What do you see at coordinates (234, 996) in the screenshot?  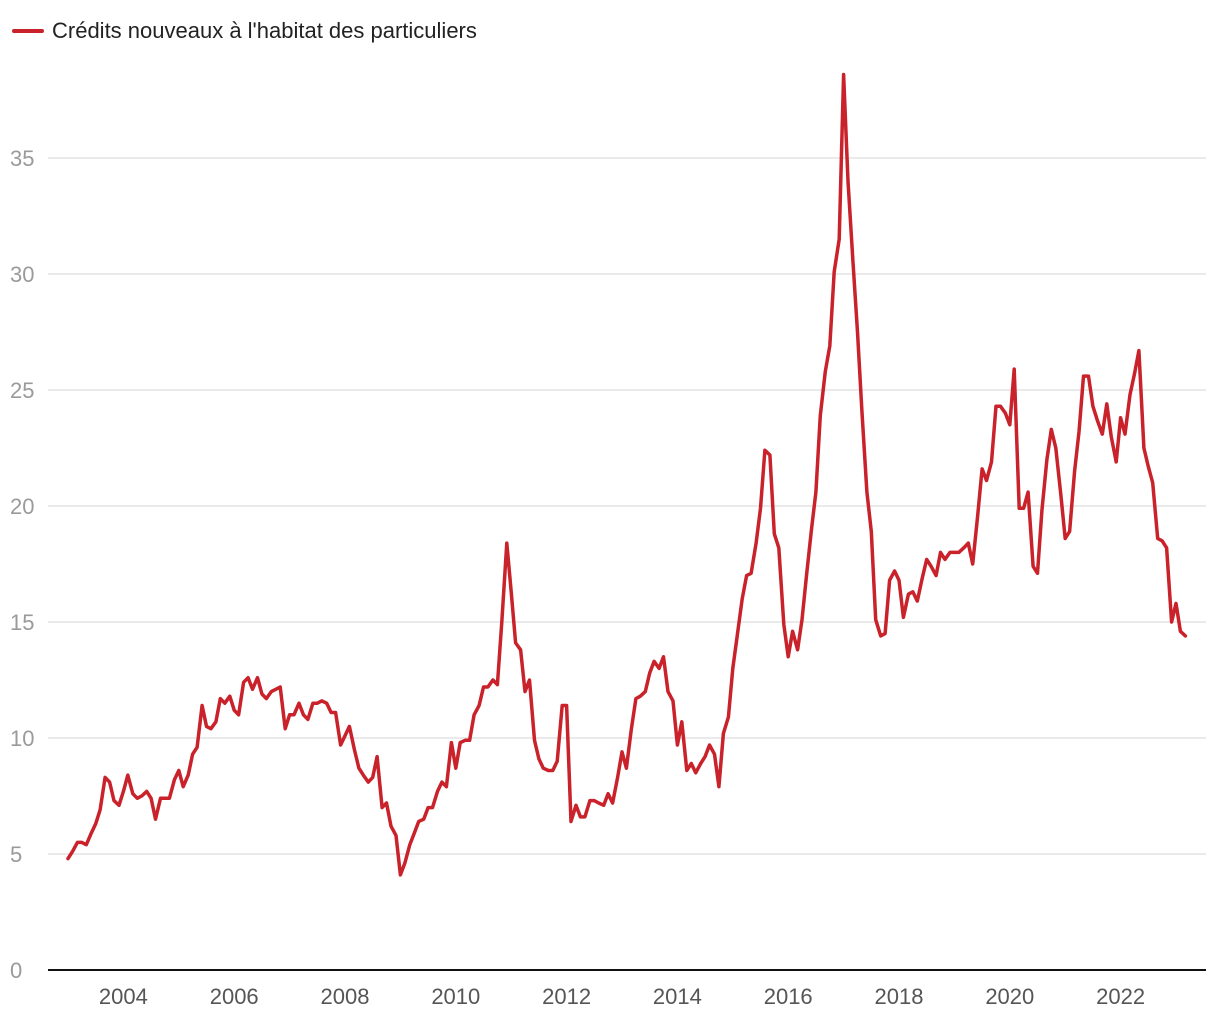 I see `x-tick-label: 2006` at bounding box center [234, 996].